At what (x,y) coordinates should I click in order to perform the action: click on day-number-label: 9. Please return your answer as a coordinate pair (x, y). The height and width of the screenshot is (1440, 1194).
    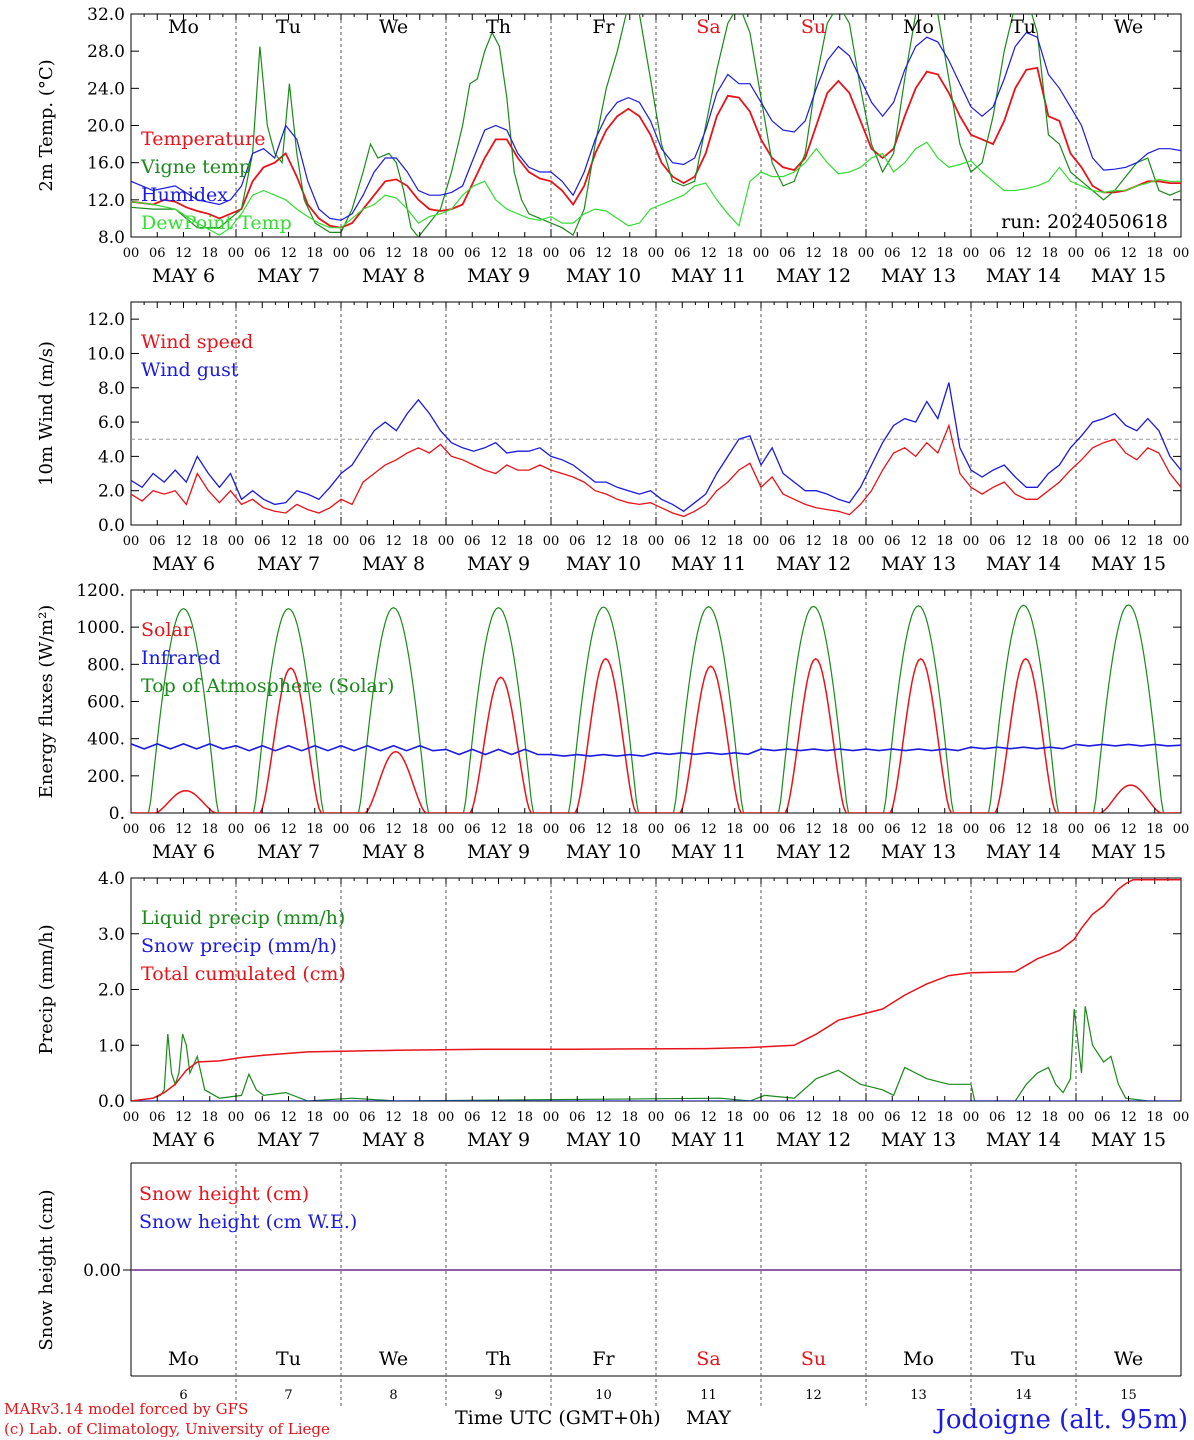
    Looking at the image, I should click on (498, 1395).